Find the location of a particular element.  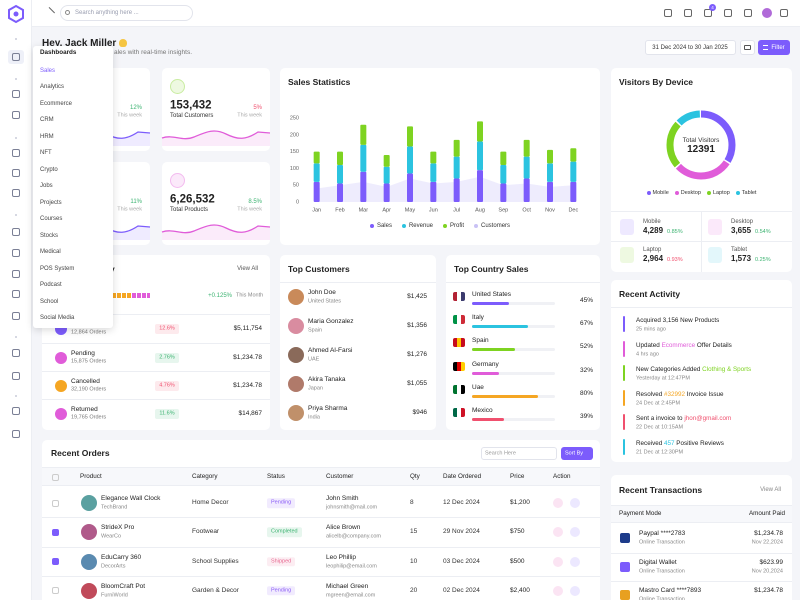

activity-text-part: Sent a invoice to is located at coordinates (660, 419).